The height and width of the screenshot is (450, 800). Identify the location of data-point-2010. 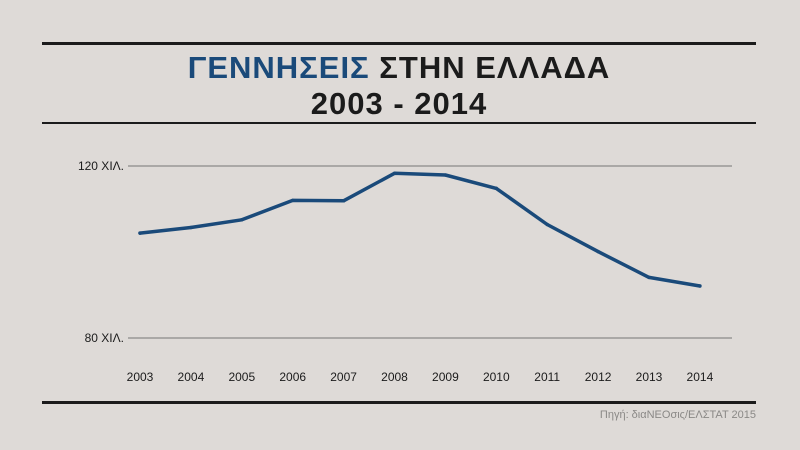
(496, 188).